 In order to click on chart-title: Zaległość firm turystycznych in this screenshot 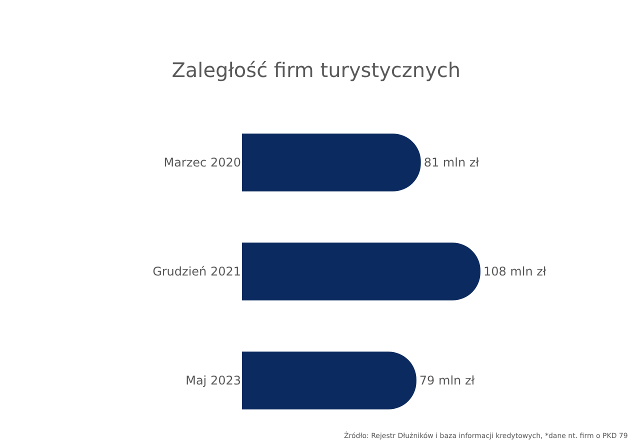, I will do `click(316, 70)`.